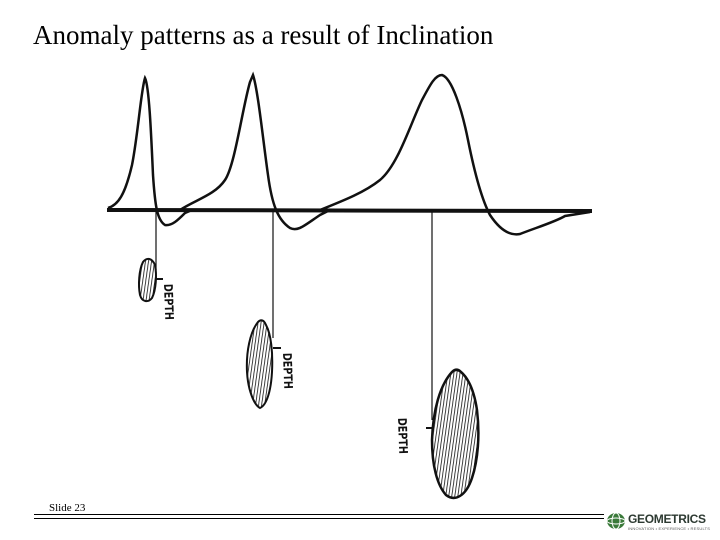  What do you see at coordinates (319, 518) in the screenshot?
I see `footer-rule-secondary` at bounding box center [319, 518].